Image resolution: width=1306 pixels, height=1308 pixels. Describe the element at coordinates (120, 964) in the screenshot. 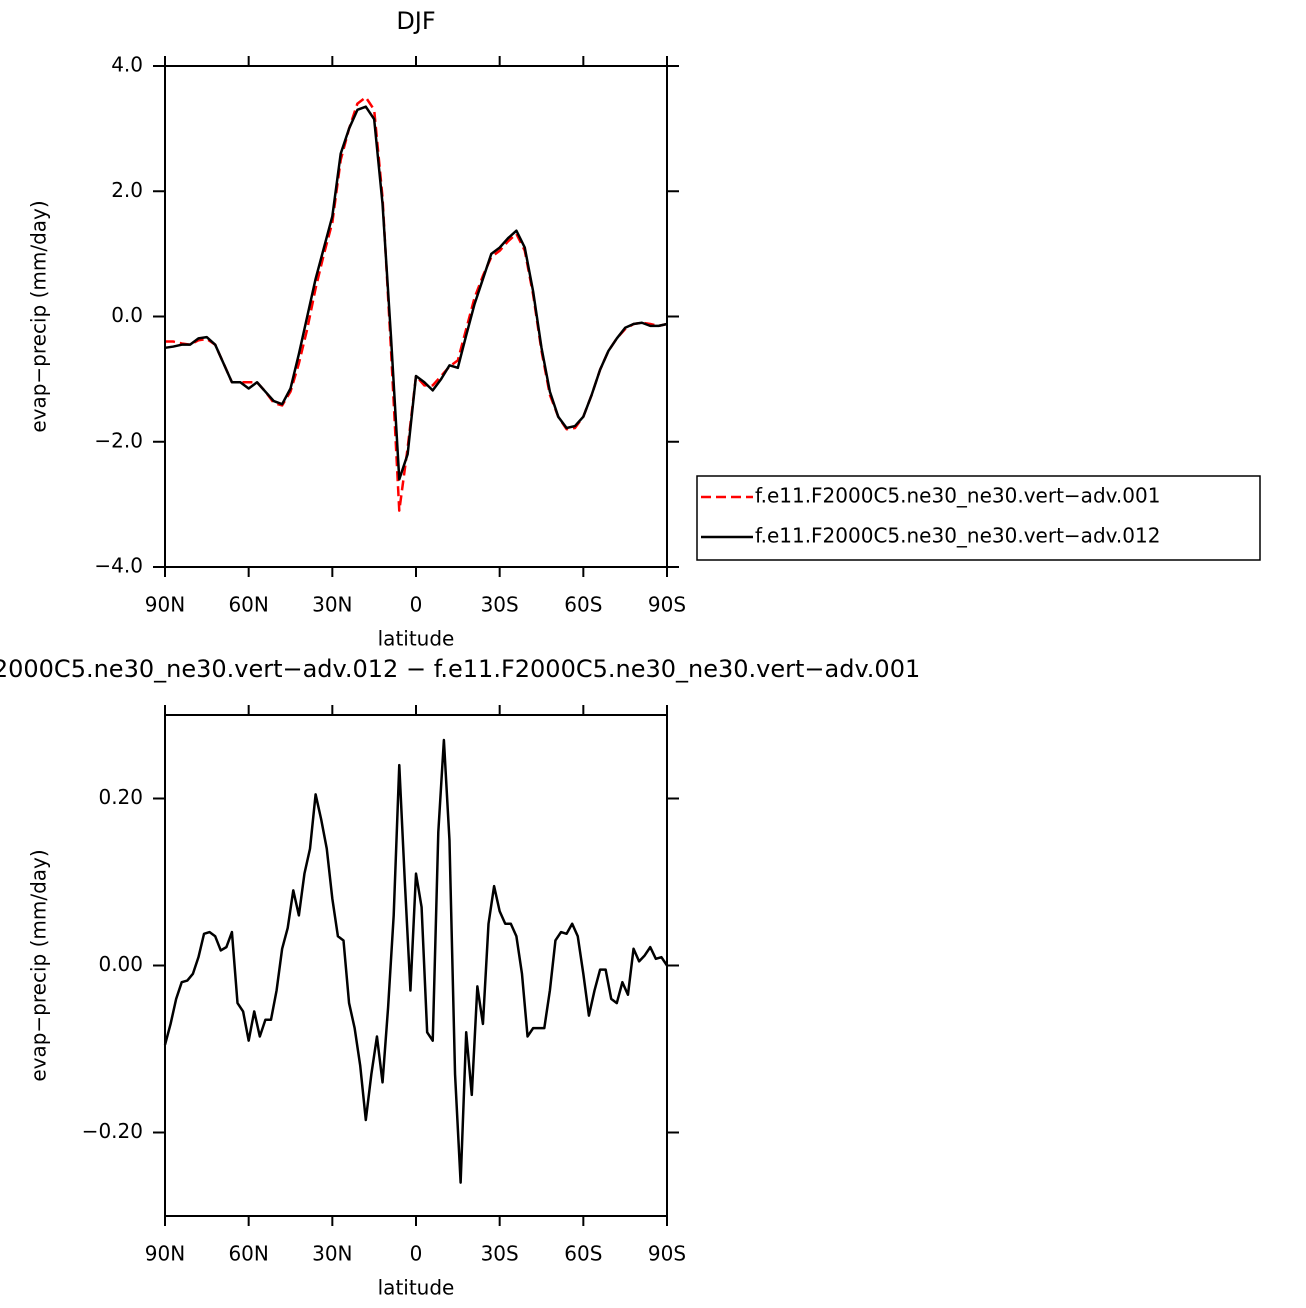

I see `y-tick-label: 0.00` at that location.